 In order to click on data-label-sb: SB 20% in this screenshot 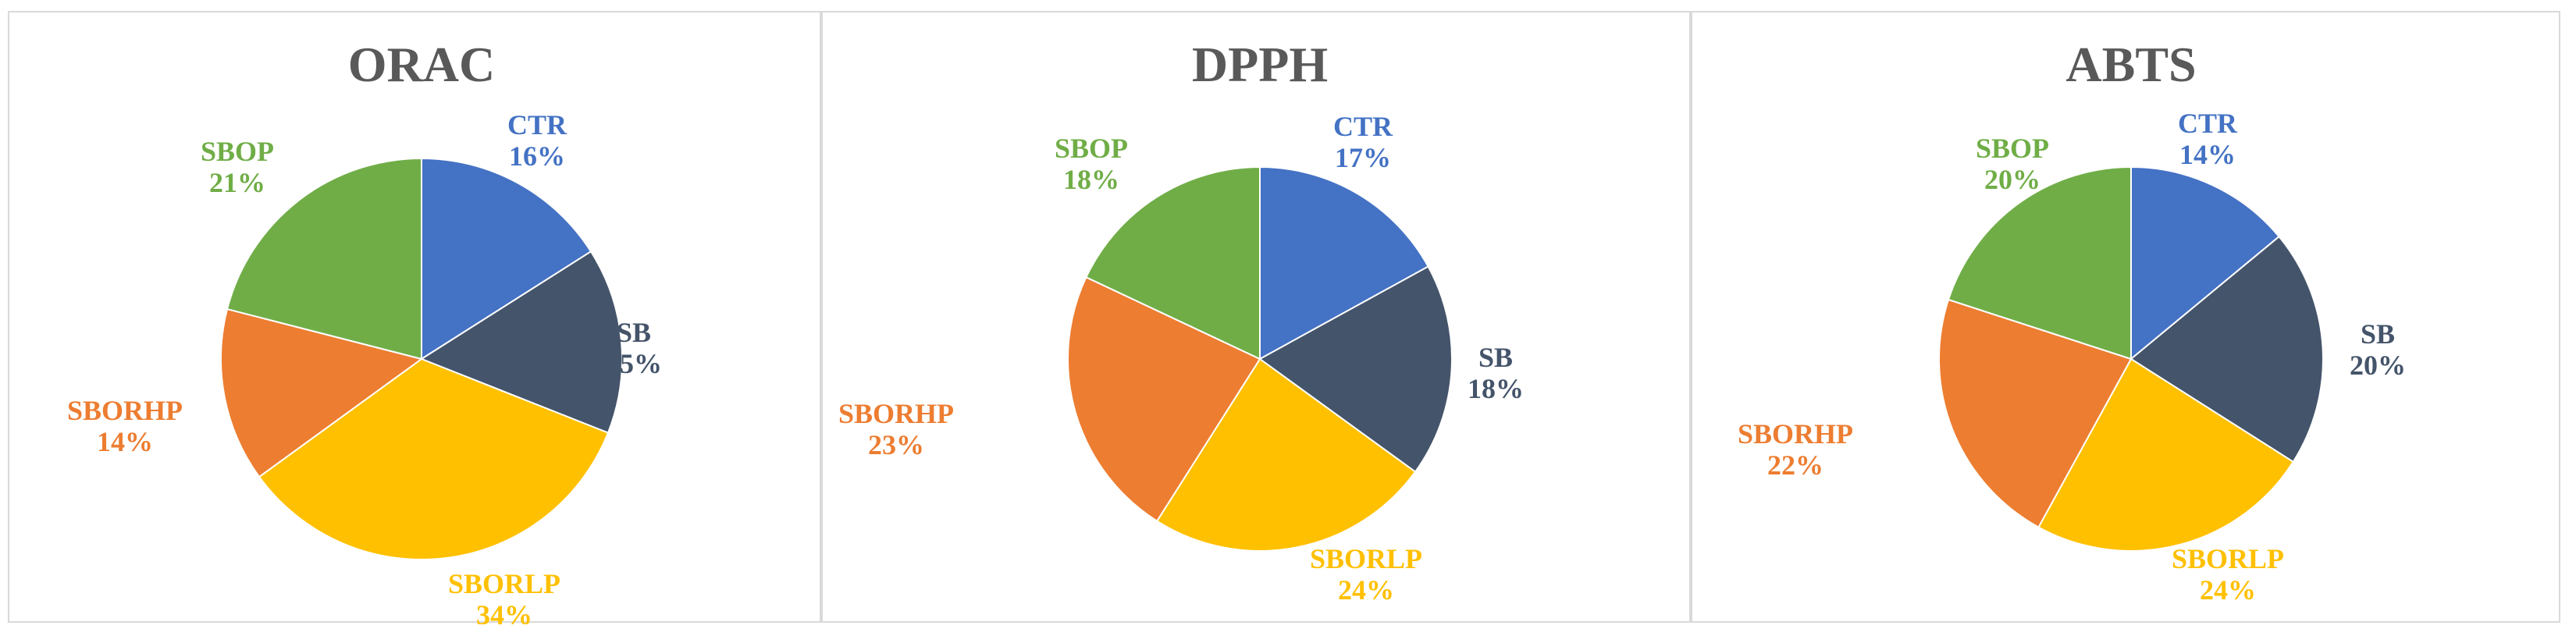, I will do `click(2378, 349)`.